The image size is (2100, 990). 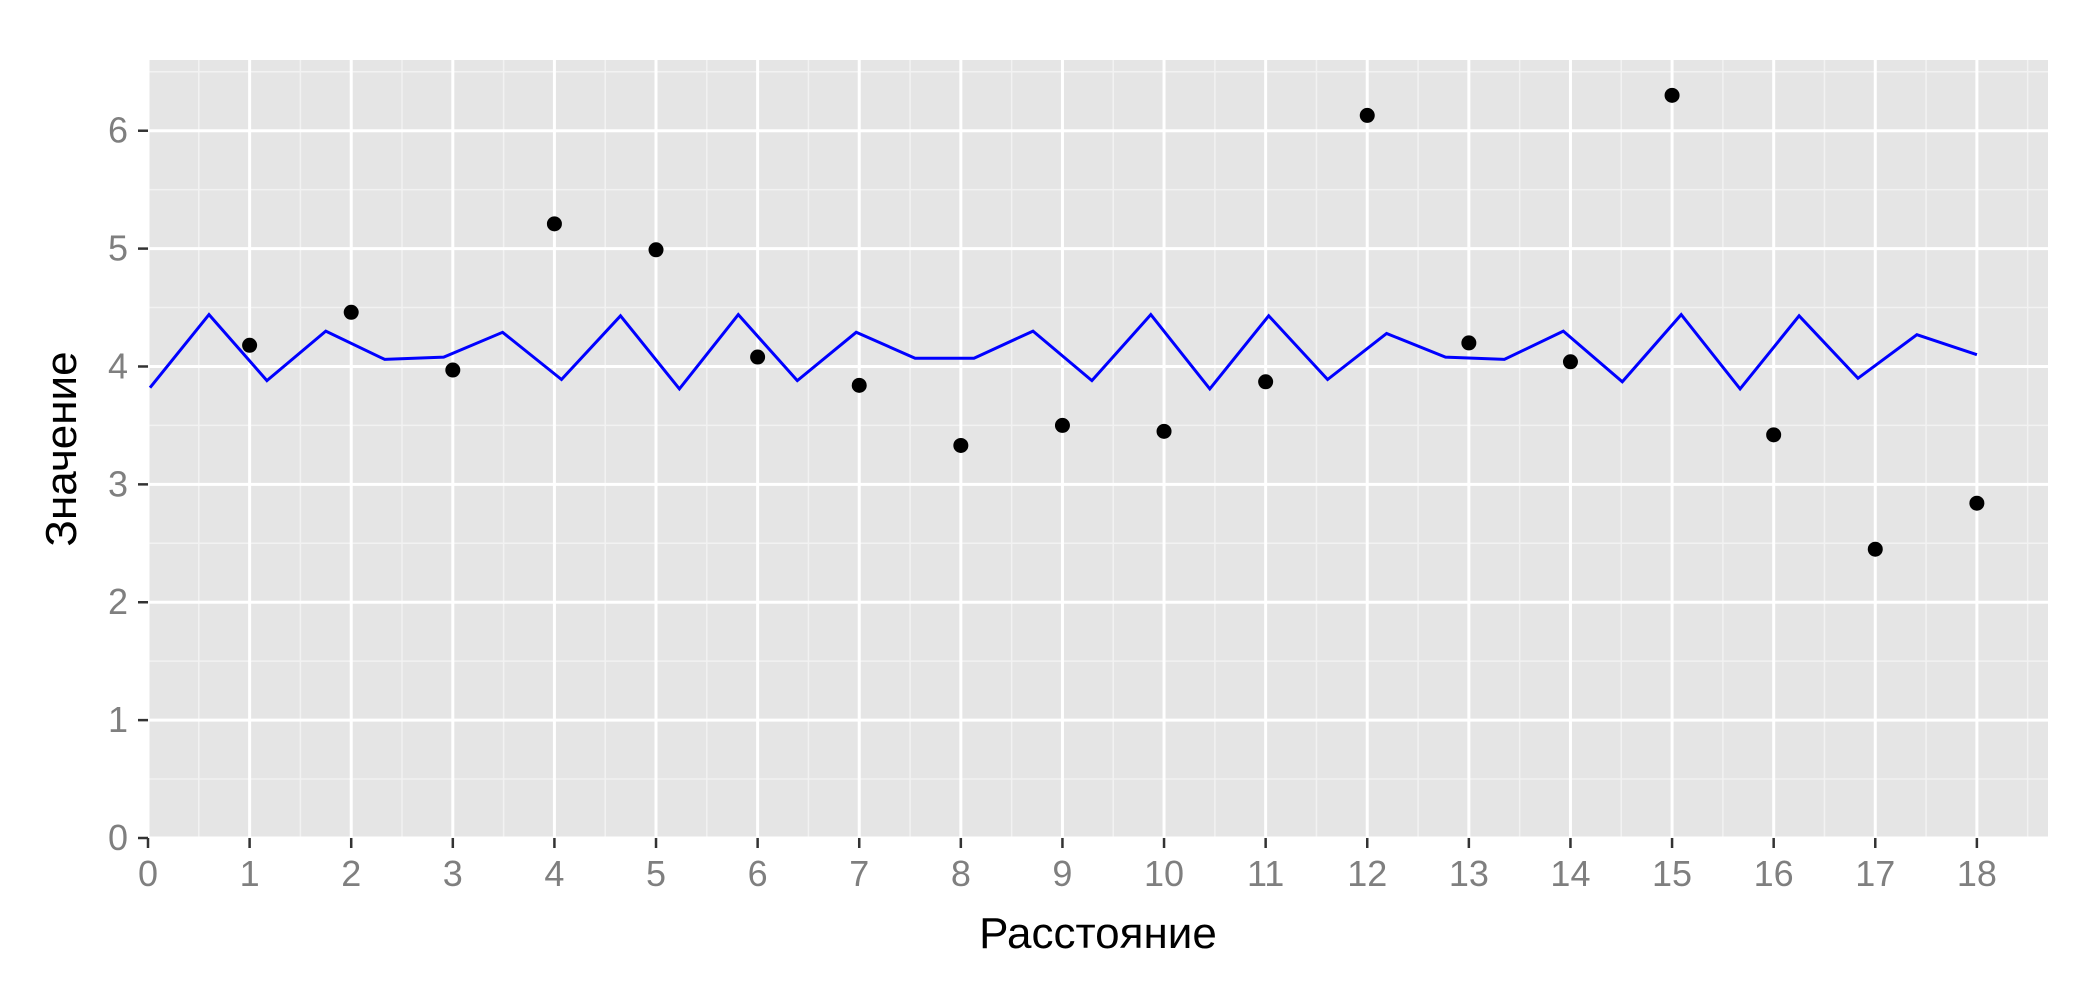 I want to click on x-tick-label: 16, so click(x=1774, y=873).